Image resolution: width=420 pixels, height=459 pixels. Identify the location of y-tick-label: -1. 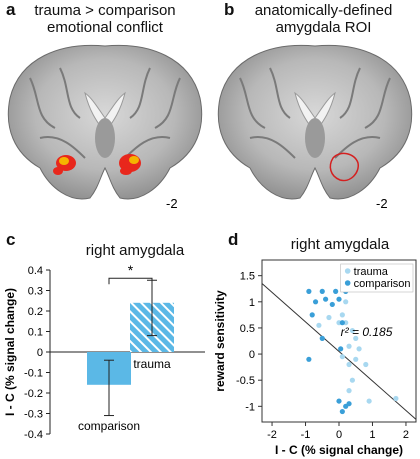
(250, 407).